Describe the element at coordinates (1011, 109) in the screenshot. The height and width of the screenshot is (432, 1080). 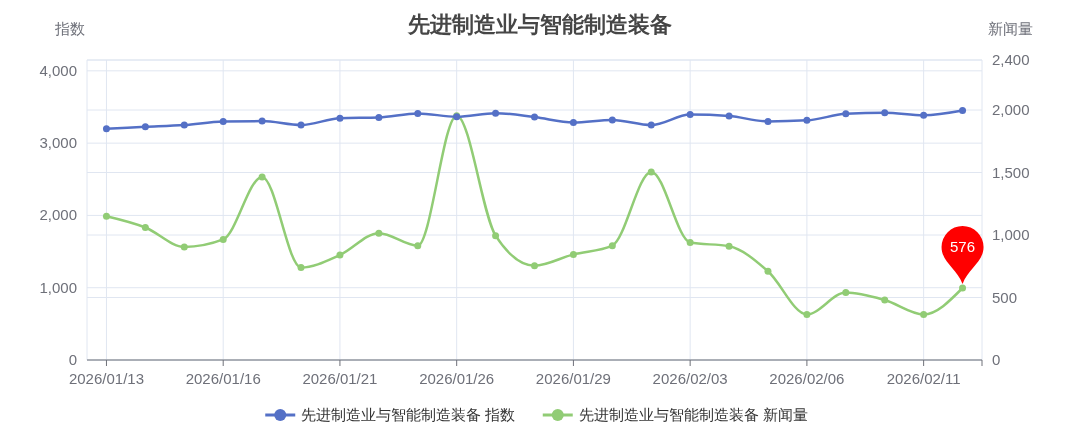
I see `y2-tick-label: 2,000` at that location.